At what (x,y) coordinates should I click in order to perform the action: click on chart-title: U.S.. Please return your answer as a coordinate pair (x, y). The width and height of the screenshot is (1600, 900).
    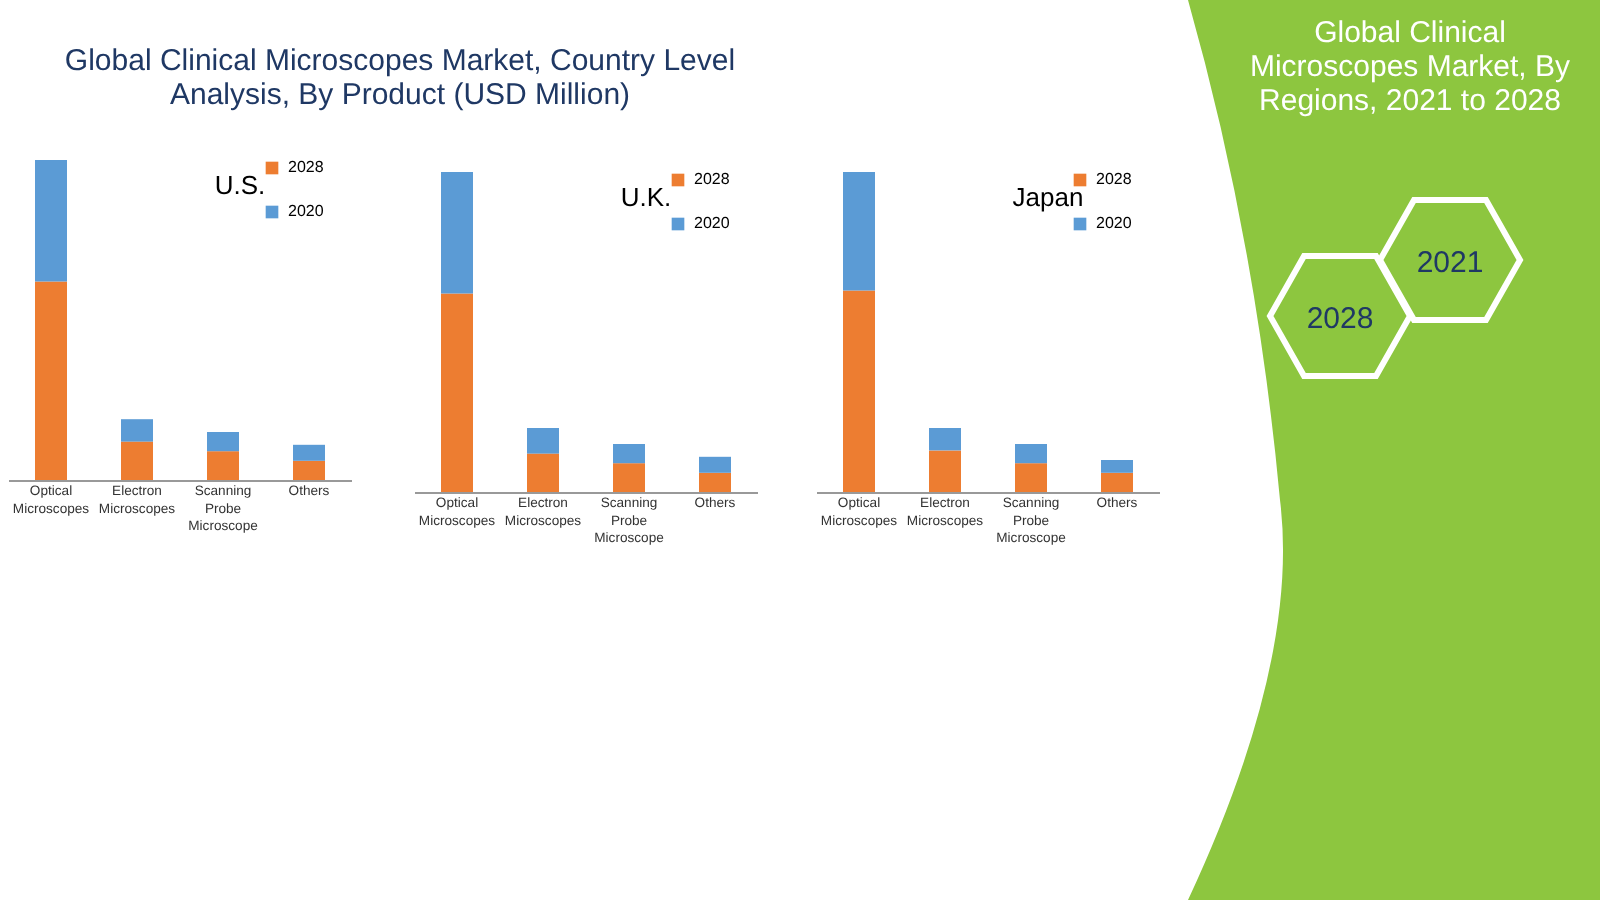
    Looking at the image, I should click on (240, 185).